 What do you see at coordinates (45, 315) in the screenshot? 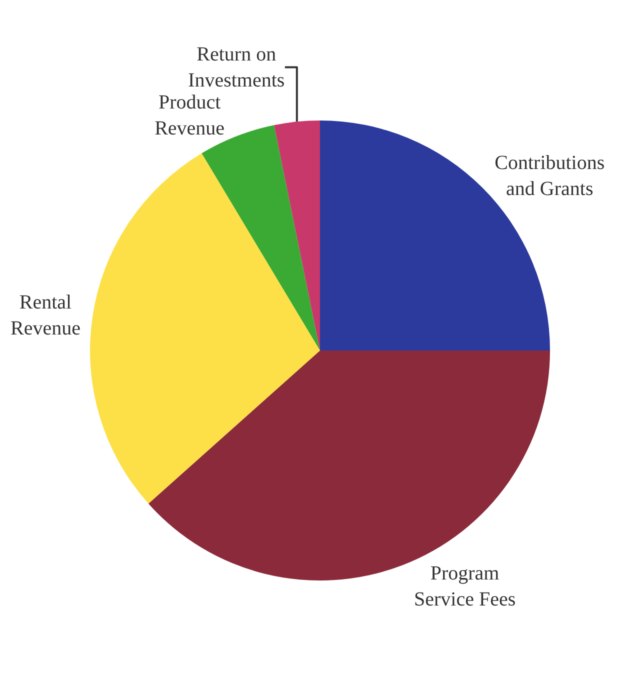
I see `slice-label: Rental Revenue` at bounding box center [45, 315].